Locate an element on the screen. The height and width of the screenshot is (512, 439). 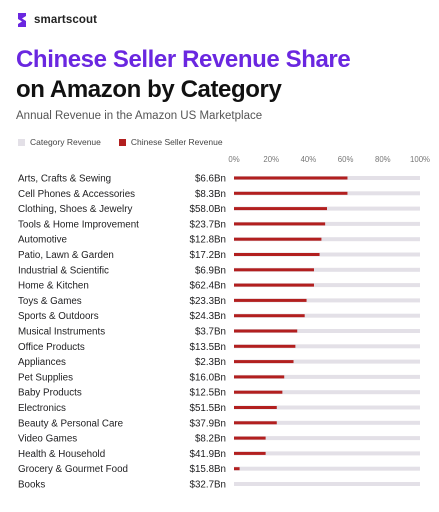
category-revenue-bar-sports-outdoors is located at coordinates (327, 315).